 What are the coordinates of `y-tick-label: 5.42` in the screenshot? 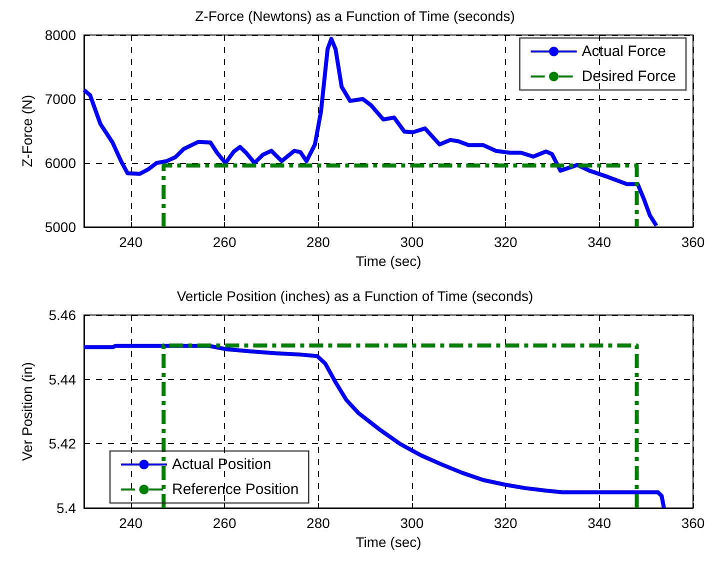 It's located at (62, 444).